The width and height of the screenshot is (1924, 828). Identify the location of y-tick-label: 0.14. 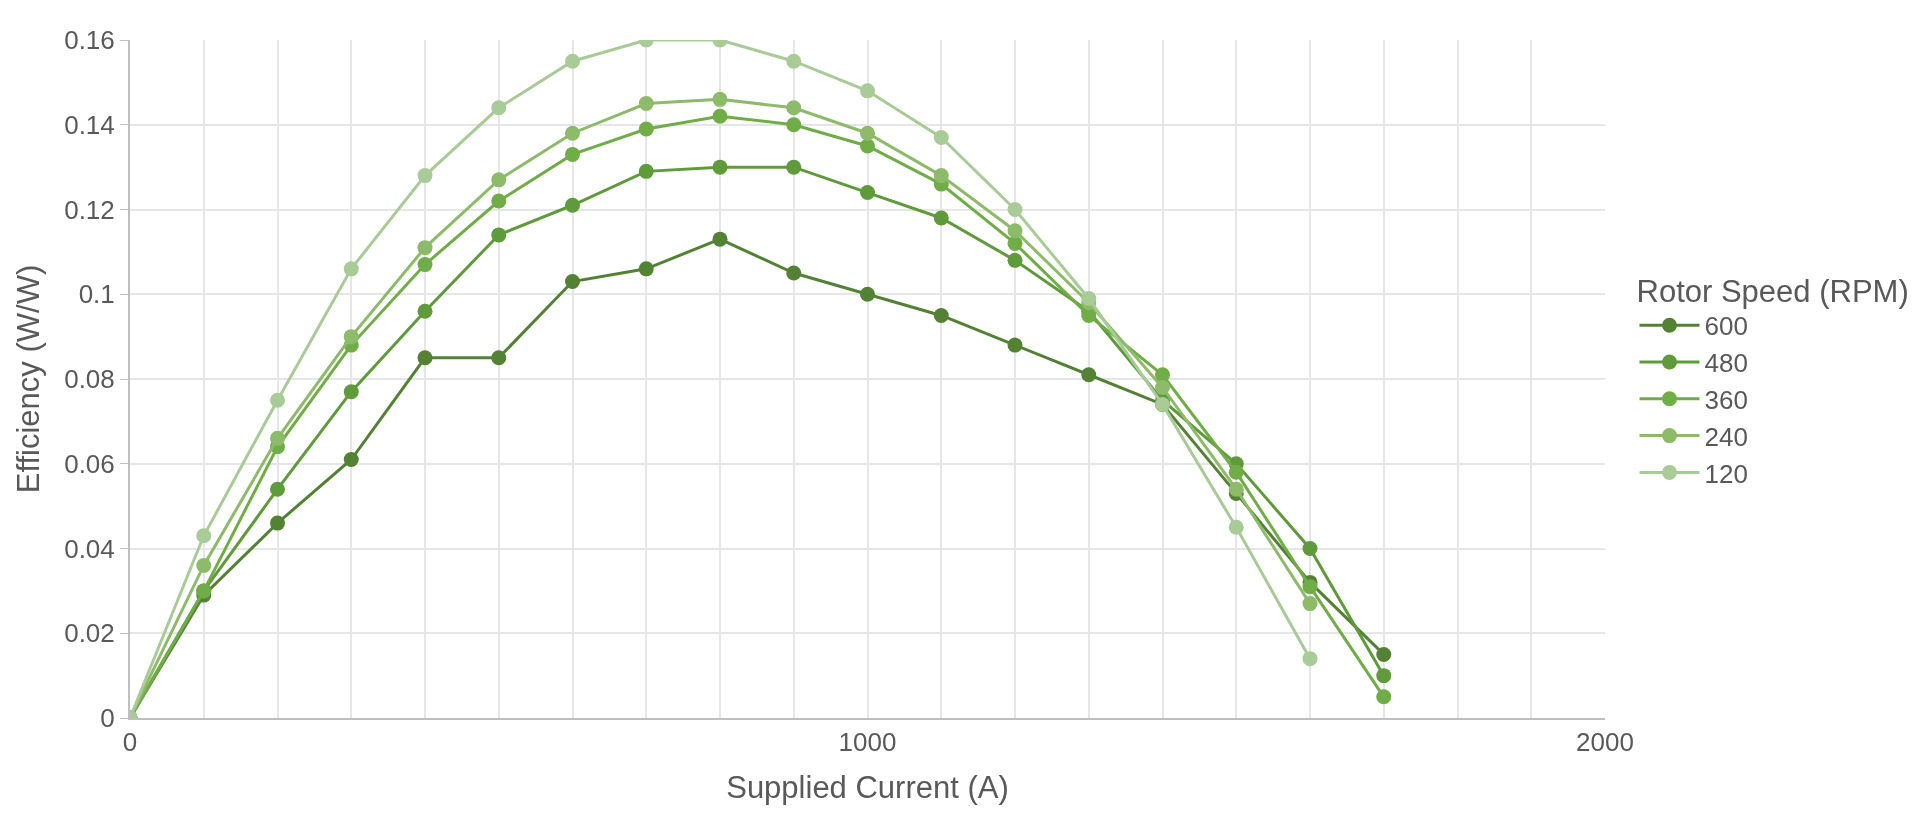
(89, 124).